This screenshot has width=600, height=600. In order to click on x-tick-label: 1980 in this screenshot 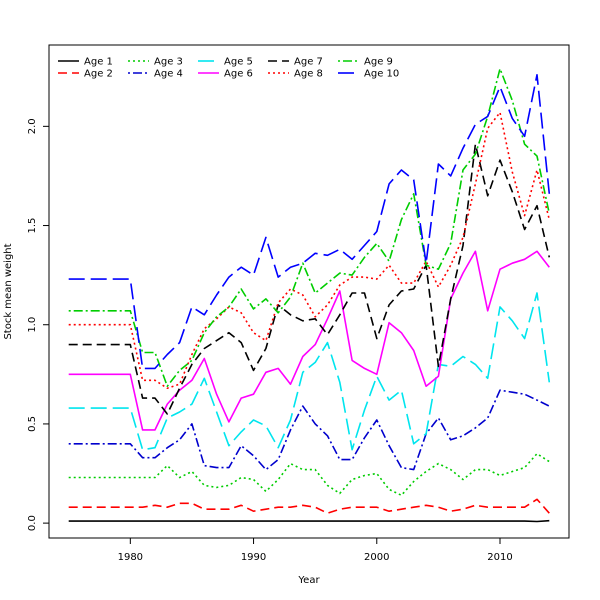, I will do `click(130, 557)`.